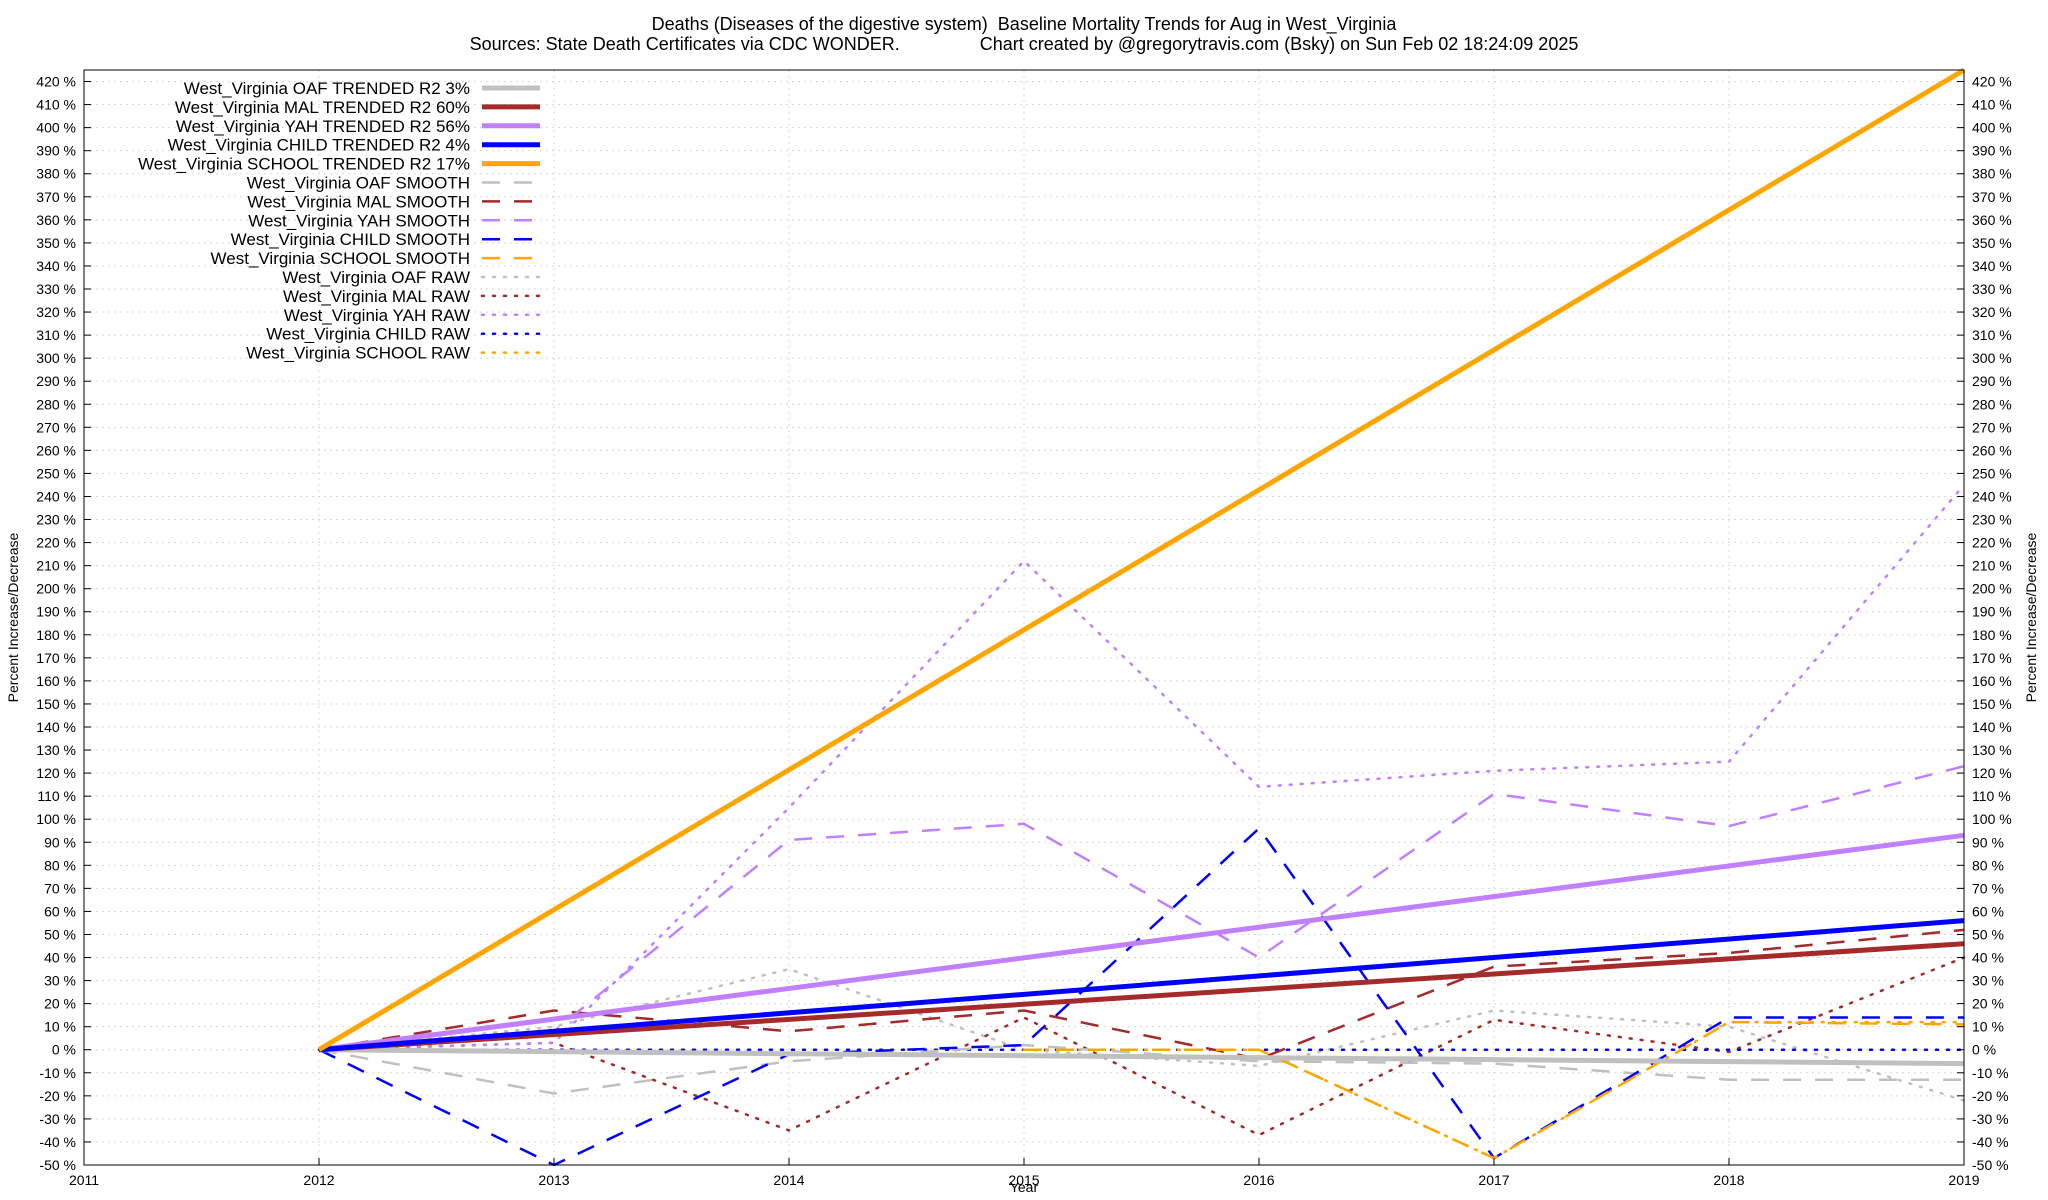  What do you see at coordinates (1728, 1180) in the screenshot?
I see `x-tick-label: 2018` at bounding box center [1728, 1180].